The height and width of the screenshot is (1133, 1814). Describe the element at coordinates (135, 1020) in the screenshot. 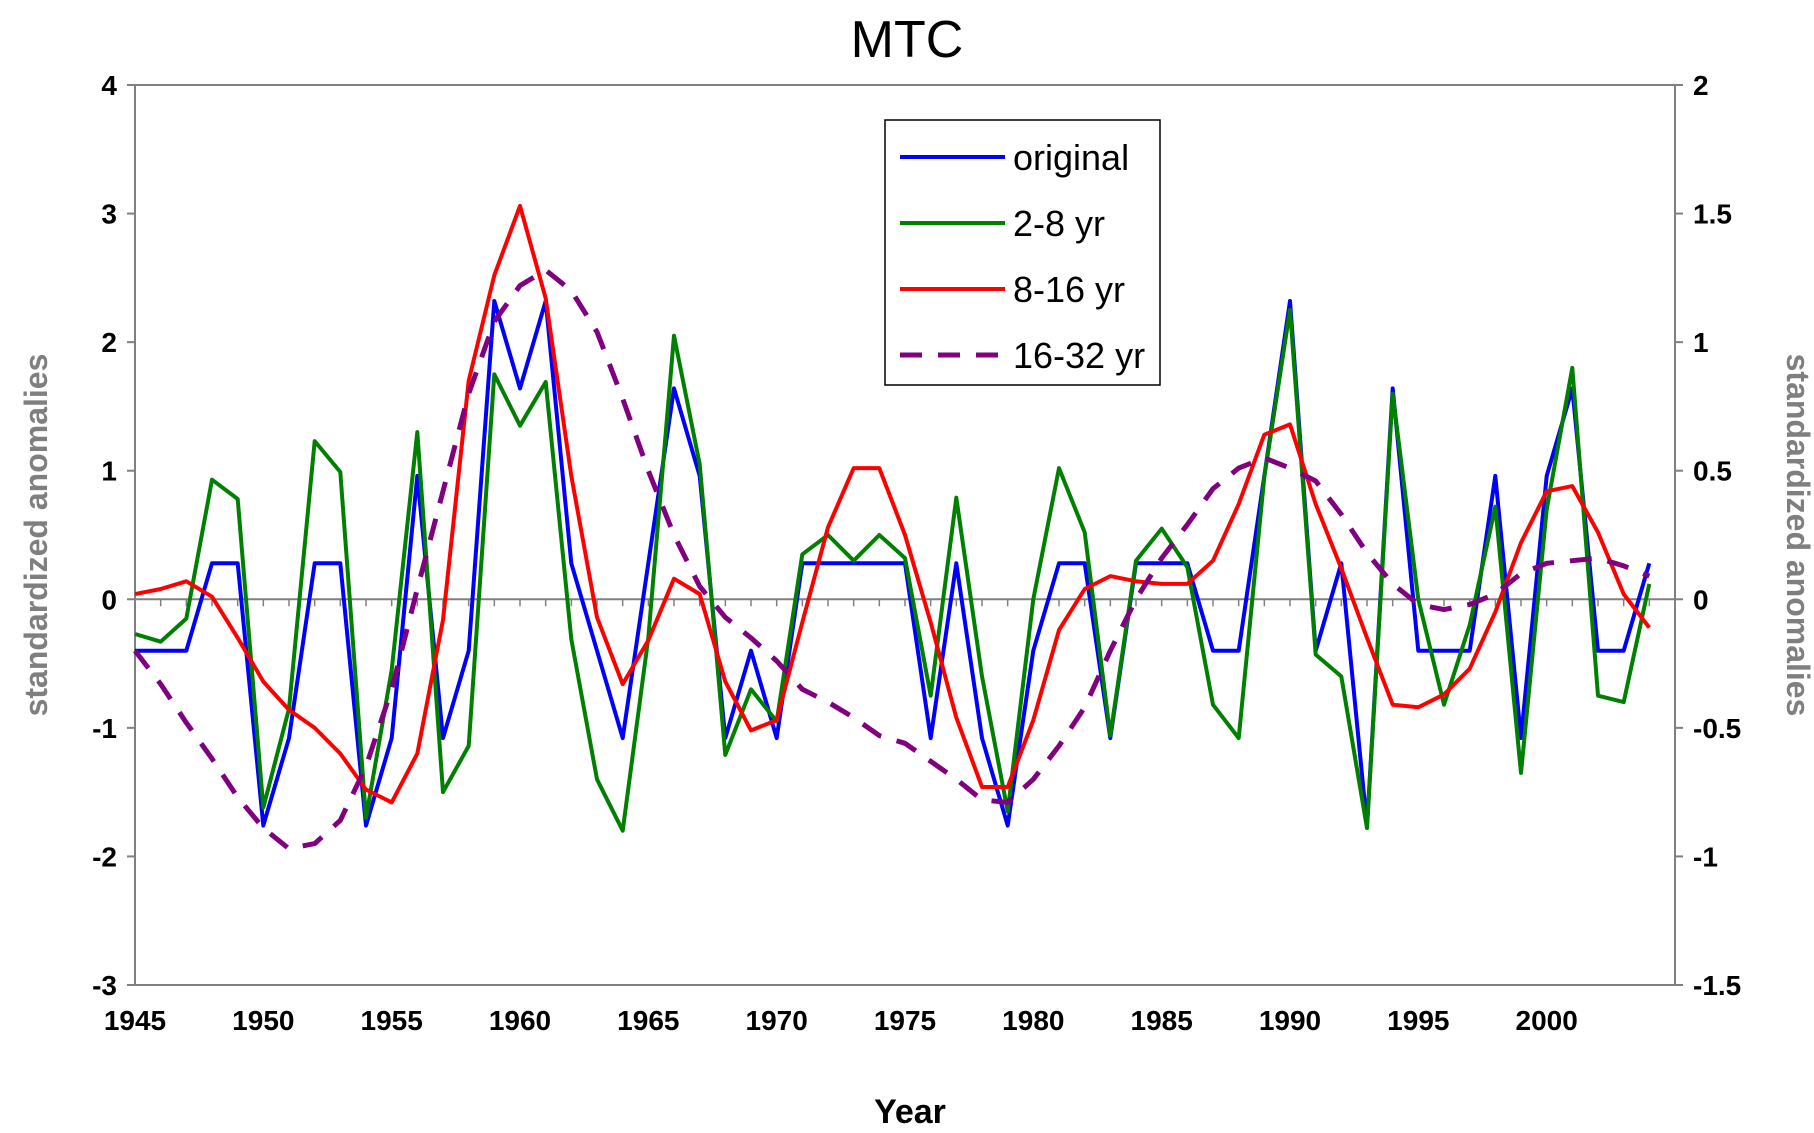

I see `x-tick-label: 1945` at that location.